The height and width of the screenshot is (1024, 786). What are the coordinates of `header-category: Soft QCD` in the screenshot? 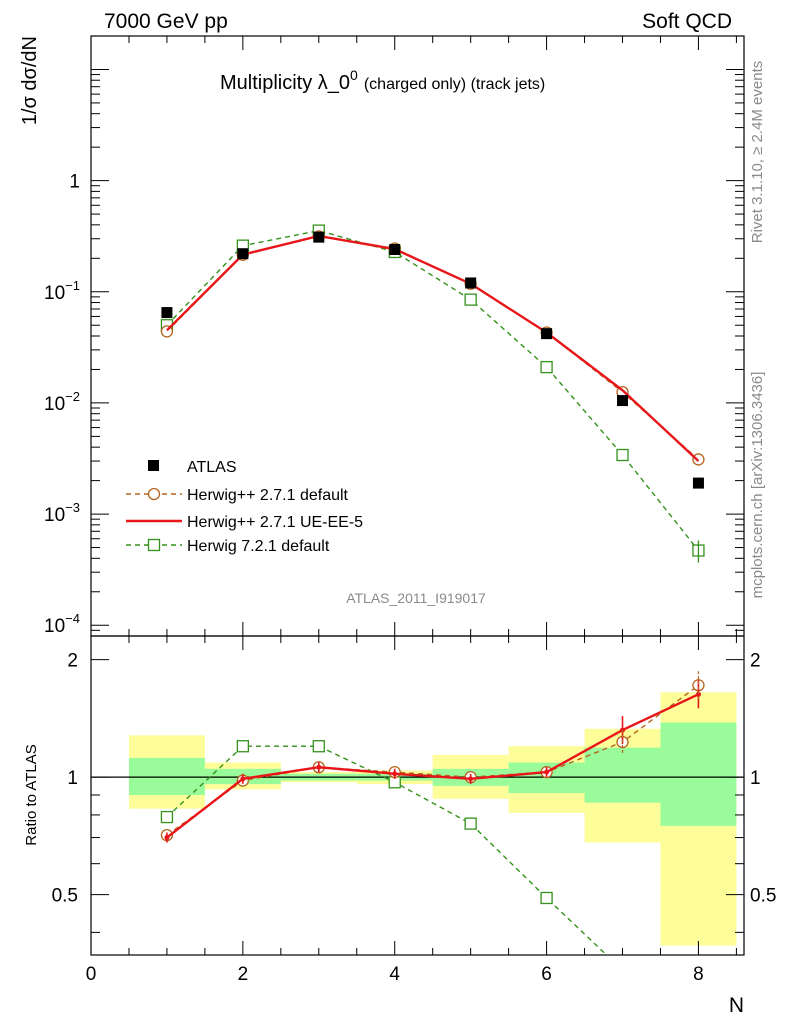 It's located at (687, 21).